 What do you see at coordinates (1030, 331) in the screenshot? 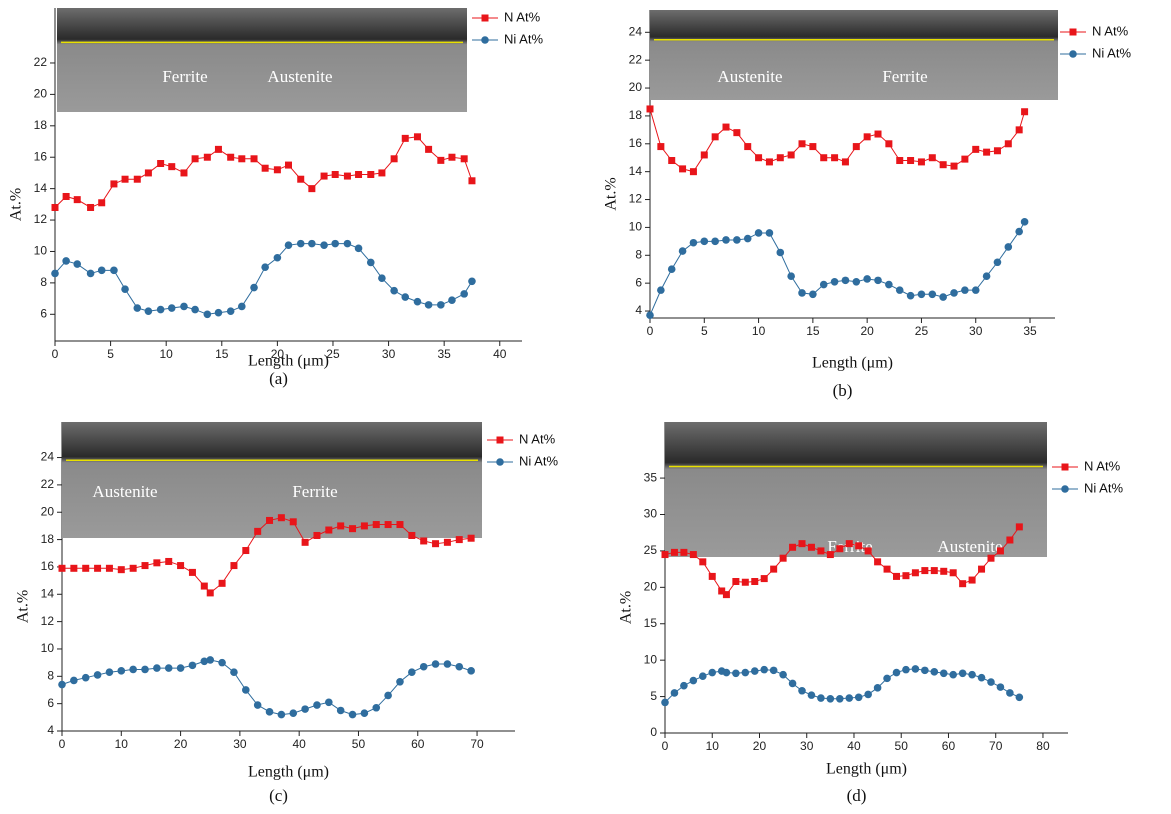
I see `x-tick-label: 35` at bounding box center [1030, 331].